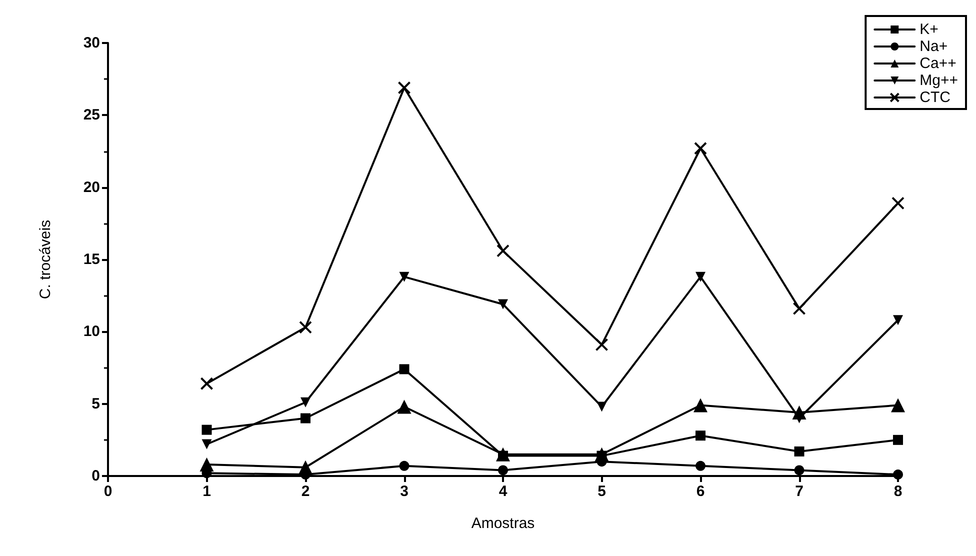  What do you see at coordinates (91, 331) in the screenshot?
I see `y-tick-label: 10` at bounding box center [91, 331].